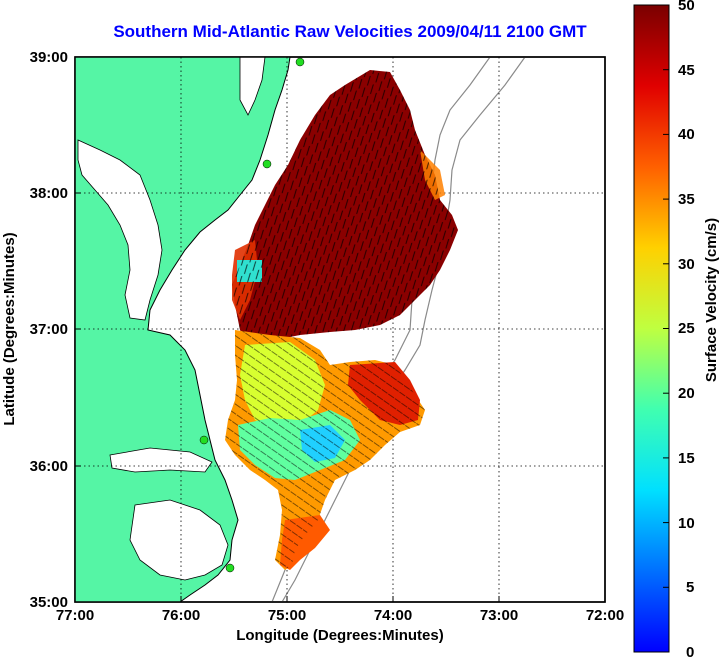 This screenshot has width=724, height=659. Describe the element at coordinates (9, 328) in the screenshot. I see `y-axis-label: Latitude (Degrees:Minutes)` at that location.